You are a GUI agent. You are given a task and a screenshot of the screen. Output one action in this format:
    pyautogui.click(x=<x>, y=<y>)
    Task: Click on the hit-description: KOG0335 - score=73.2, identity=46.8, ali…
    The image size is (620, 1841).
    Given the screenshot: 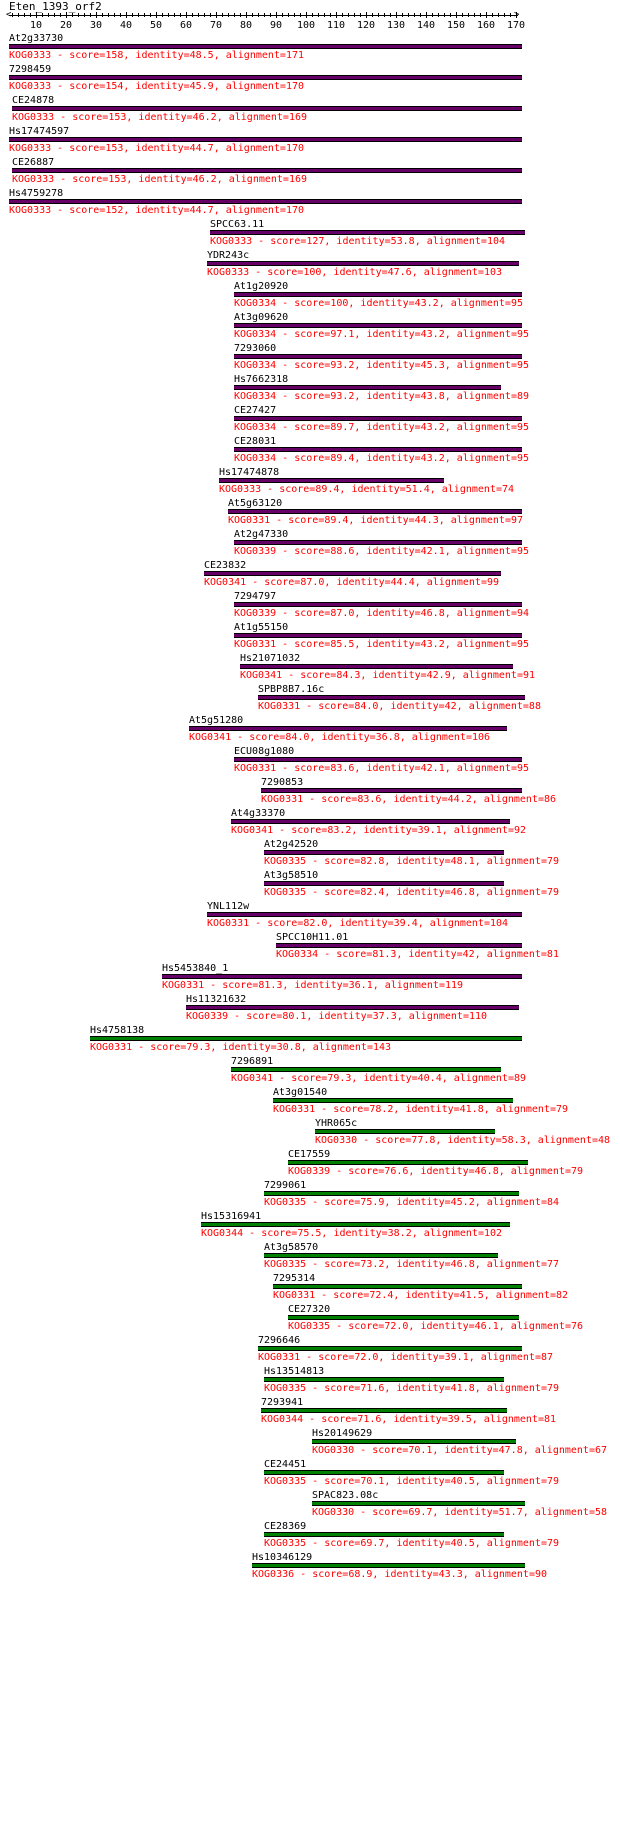 What is the action you would take?
    pyautogui.click(x=412, y=1264)
    